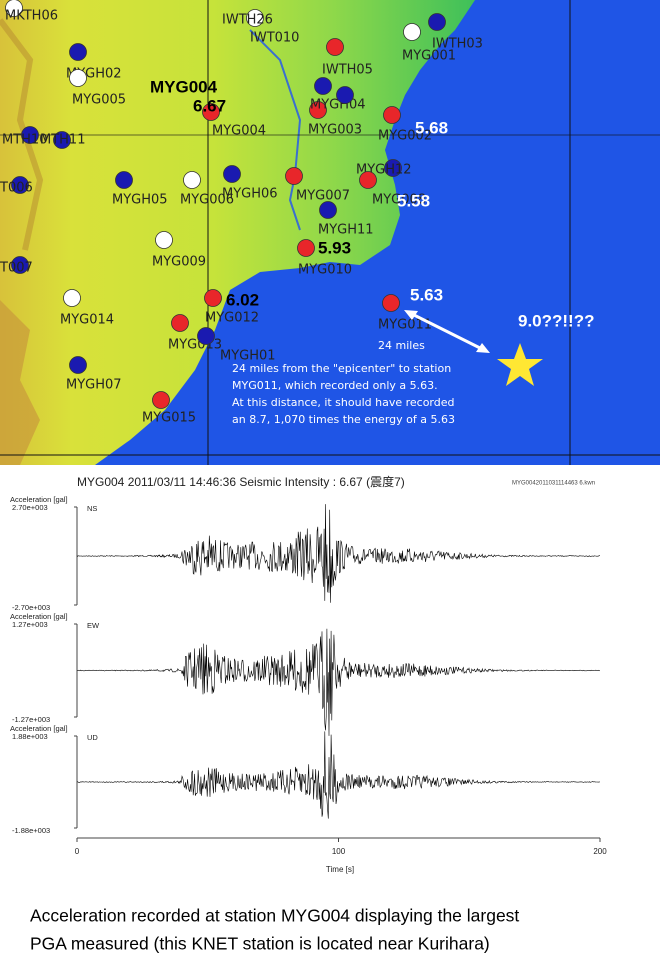 Image resolution: width=660 pixels, height=967 pixels. What do you see at coordinates (239, 131) in the screenshot?
I see `station-label: MYG004` at bounding box center [239, 131].